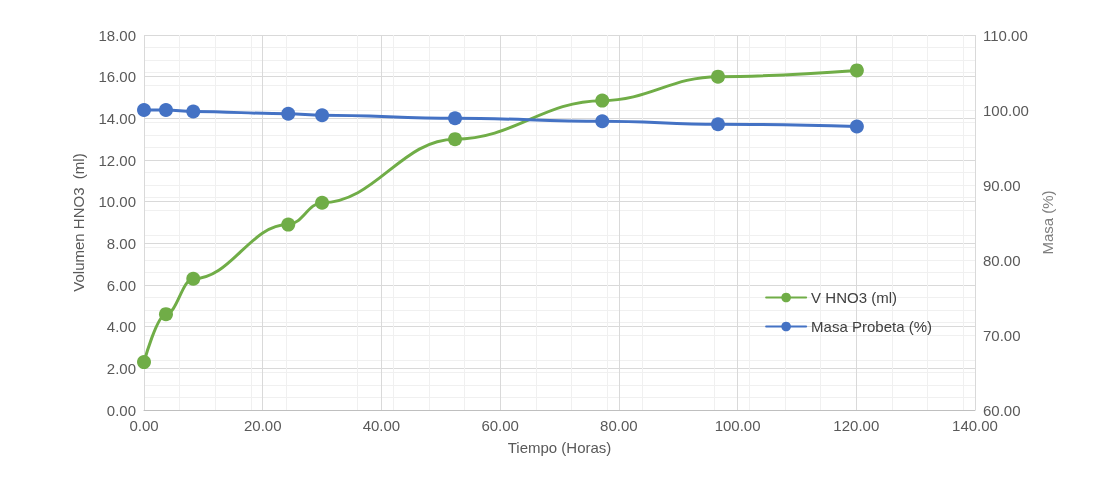 The height and width of the screenshot is (493, 1112). Describe the element at coordinates (121, 243) in the screenshot. I see `y-tick-label: 8.00` at that location.